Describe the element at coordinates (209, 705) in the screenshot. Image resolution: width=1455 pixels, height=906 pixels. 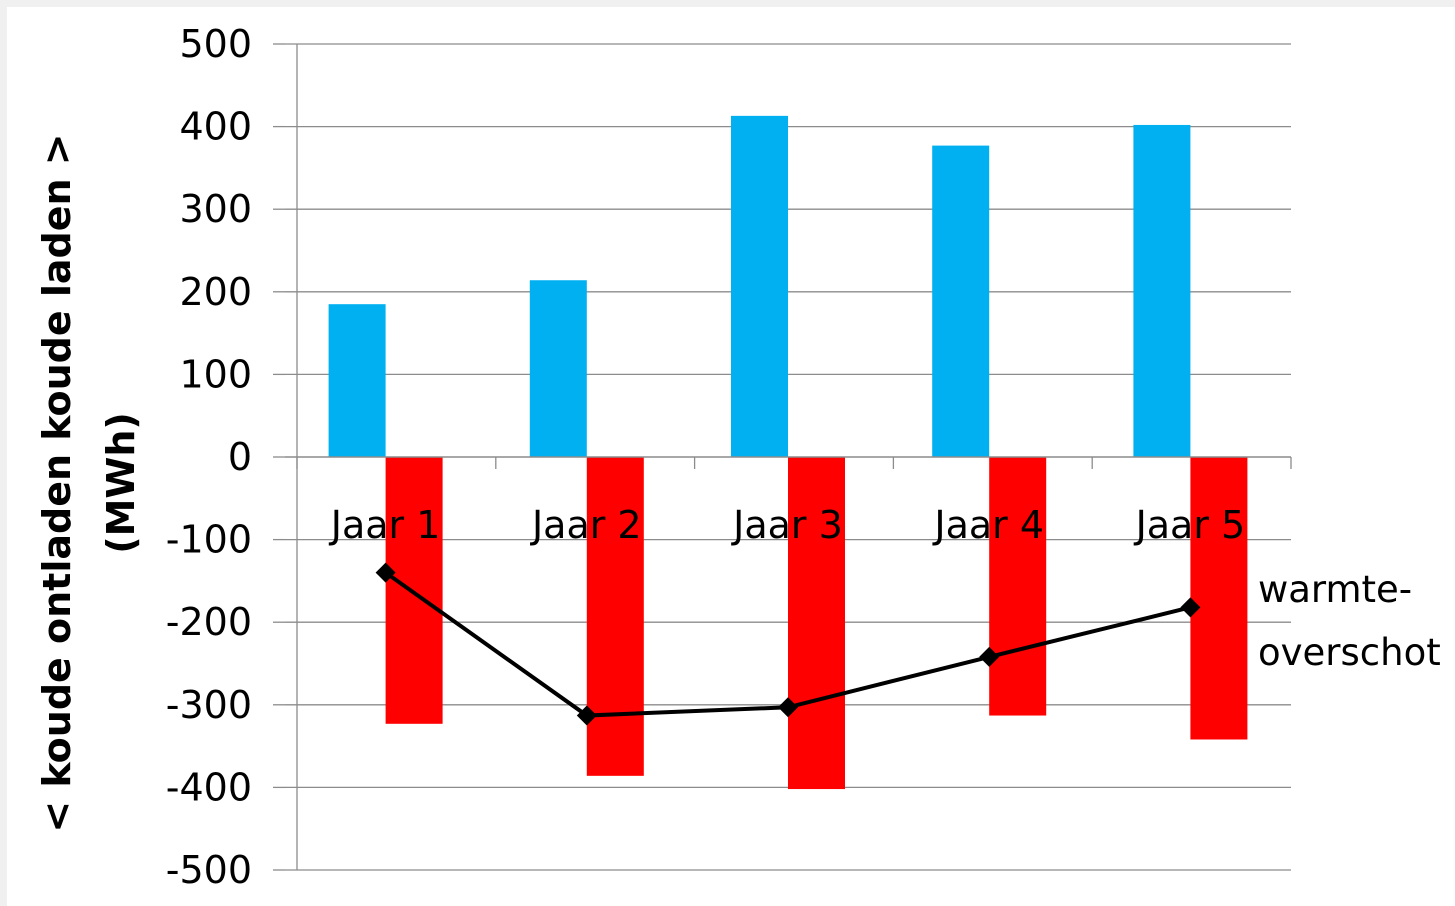
I see `y-tick-label: -300` at that location.